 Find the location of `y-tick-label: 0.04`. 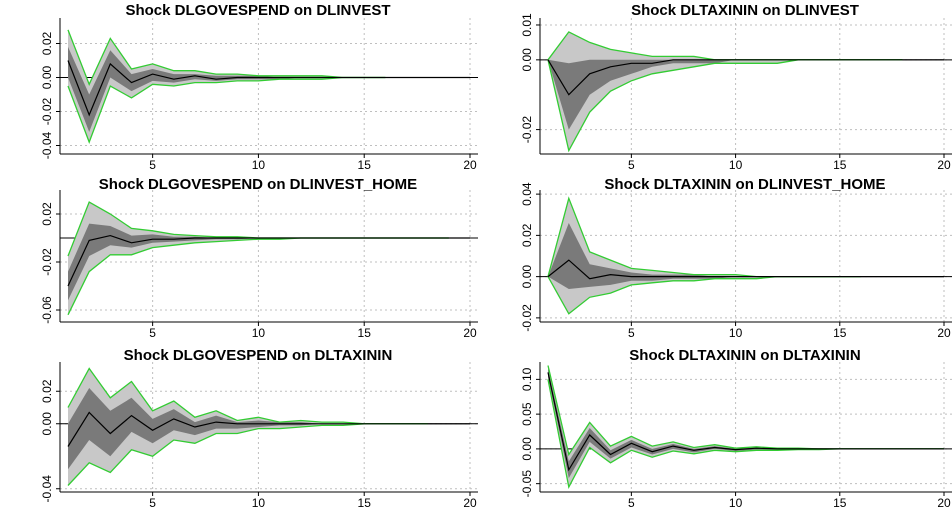

y-tick-label: 0.04 is located at coordinates (527, 194).